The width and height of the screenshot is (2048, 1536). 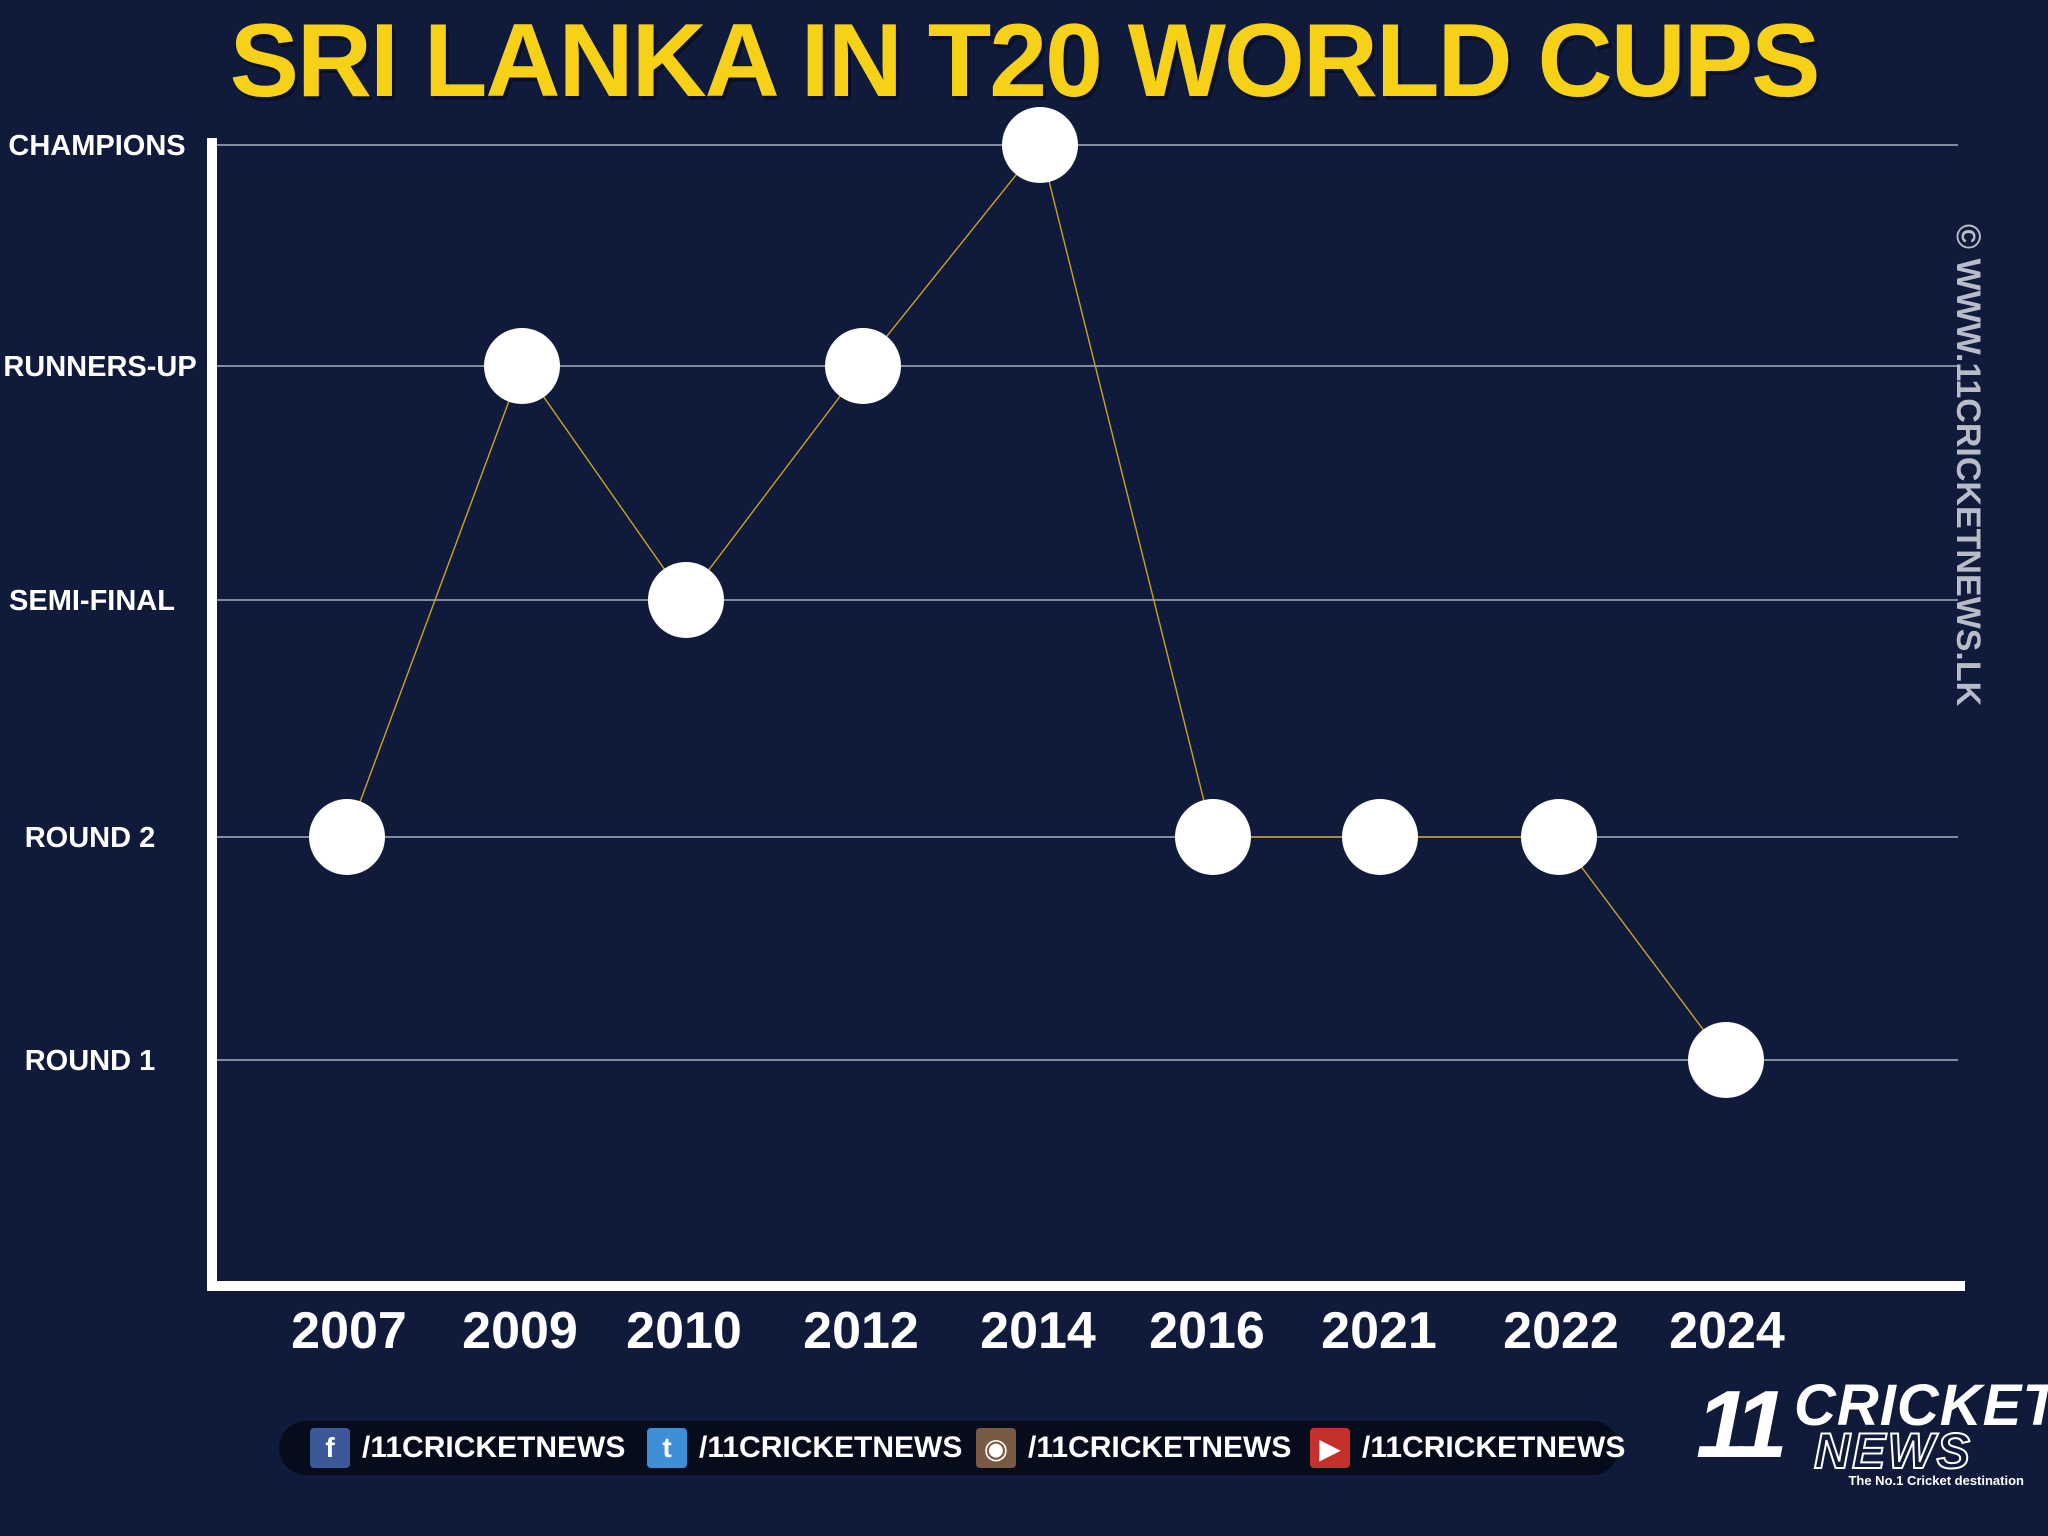 I want to click on data-point-2016, so click(x=1213, y=837).